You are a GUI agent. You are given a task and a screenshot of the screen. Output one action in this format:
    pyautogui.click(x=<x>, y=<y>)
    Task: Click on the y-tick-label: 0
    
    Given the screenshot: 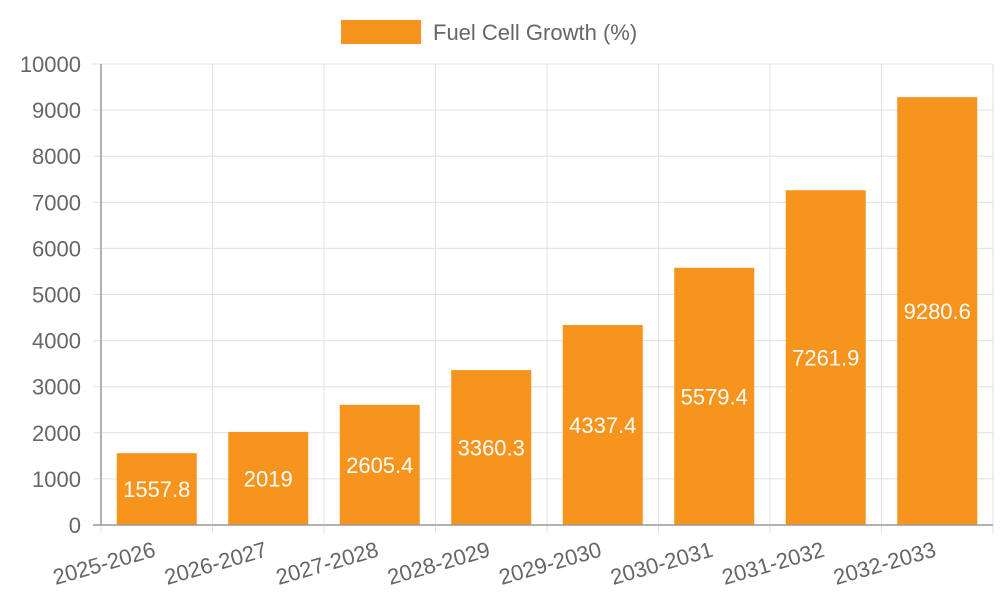 What is the action you would take?
    pyautogui.click(x=75, y=525)
    